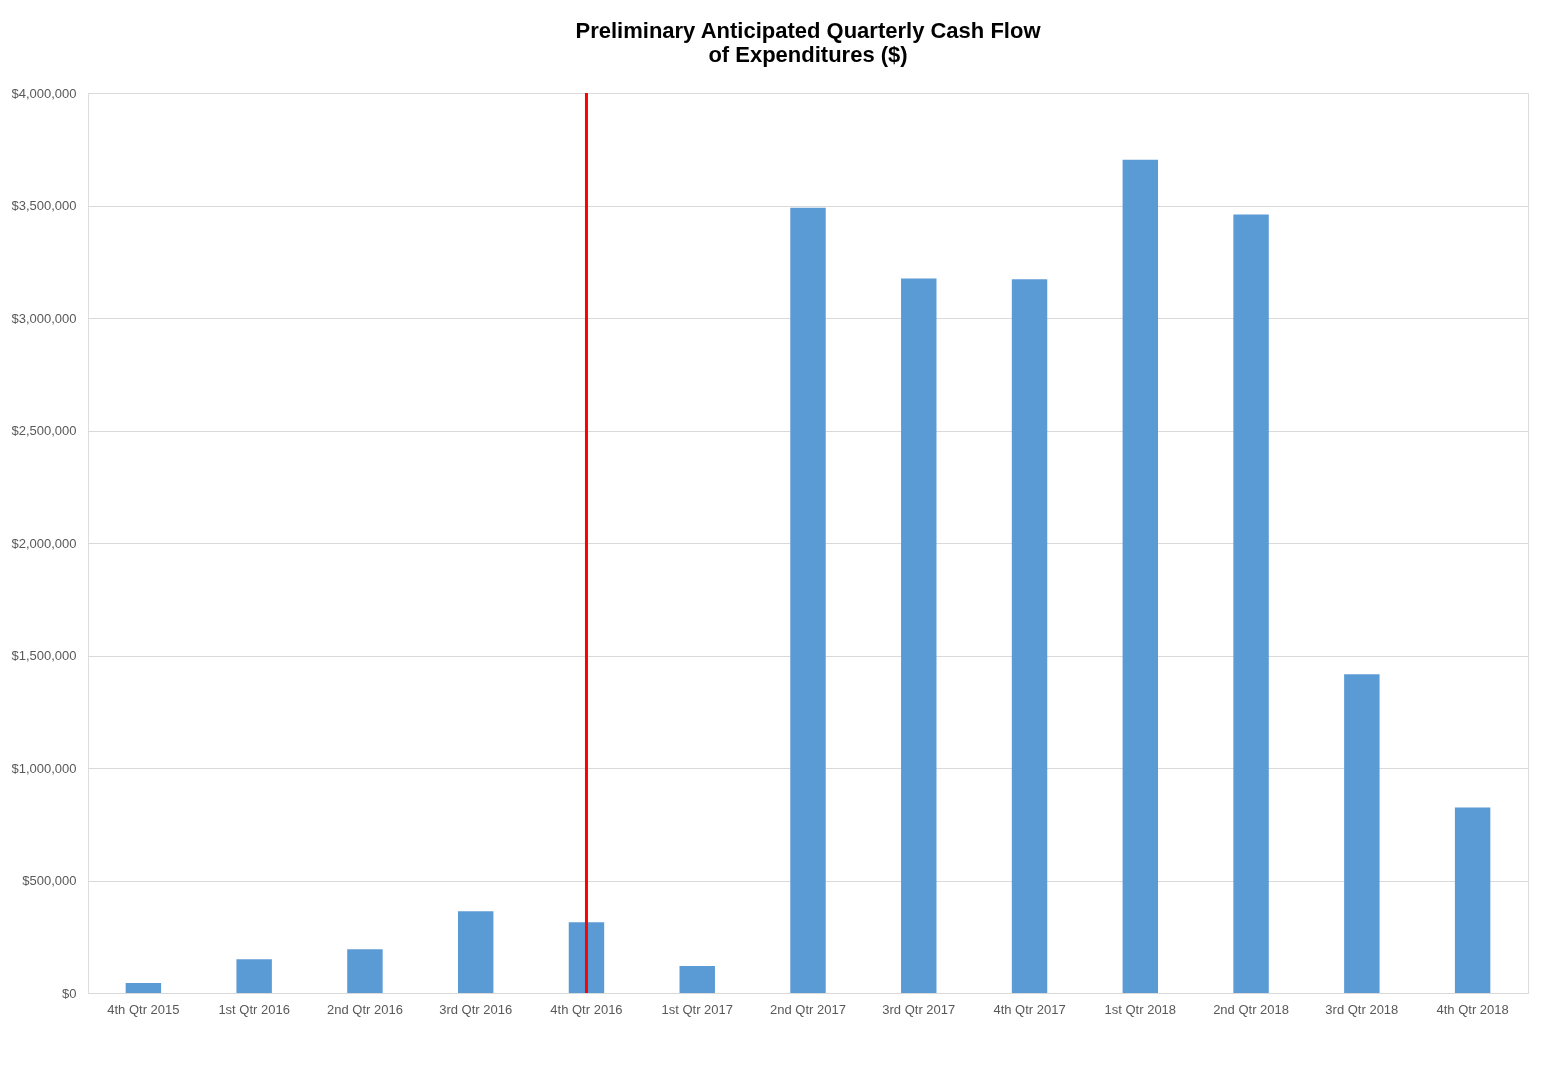 This screenshot has height=1068, width=1563. What do you see at coordinates (1362, 1009) in the screenshot?
I see `x-tick-label: 3rd Qtr 2018` at bounding box center [1362, 1009].